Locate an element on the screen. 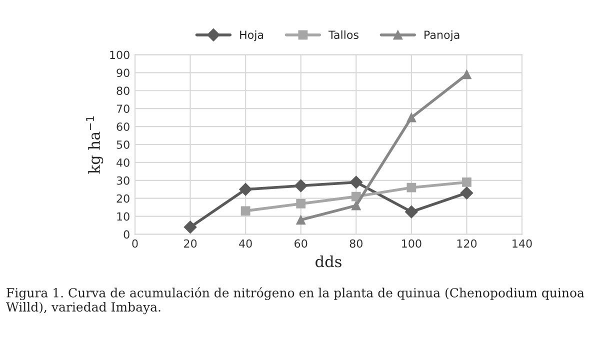 This screenshot has height=342, width=600. y-axis-title: kg ha$^{−1}$ is located at coordinates (95, 145).